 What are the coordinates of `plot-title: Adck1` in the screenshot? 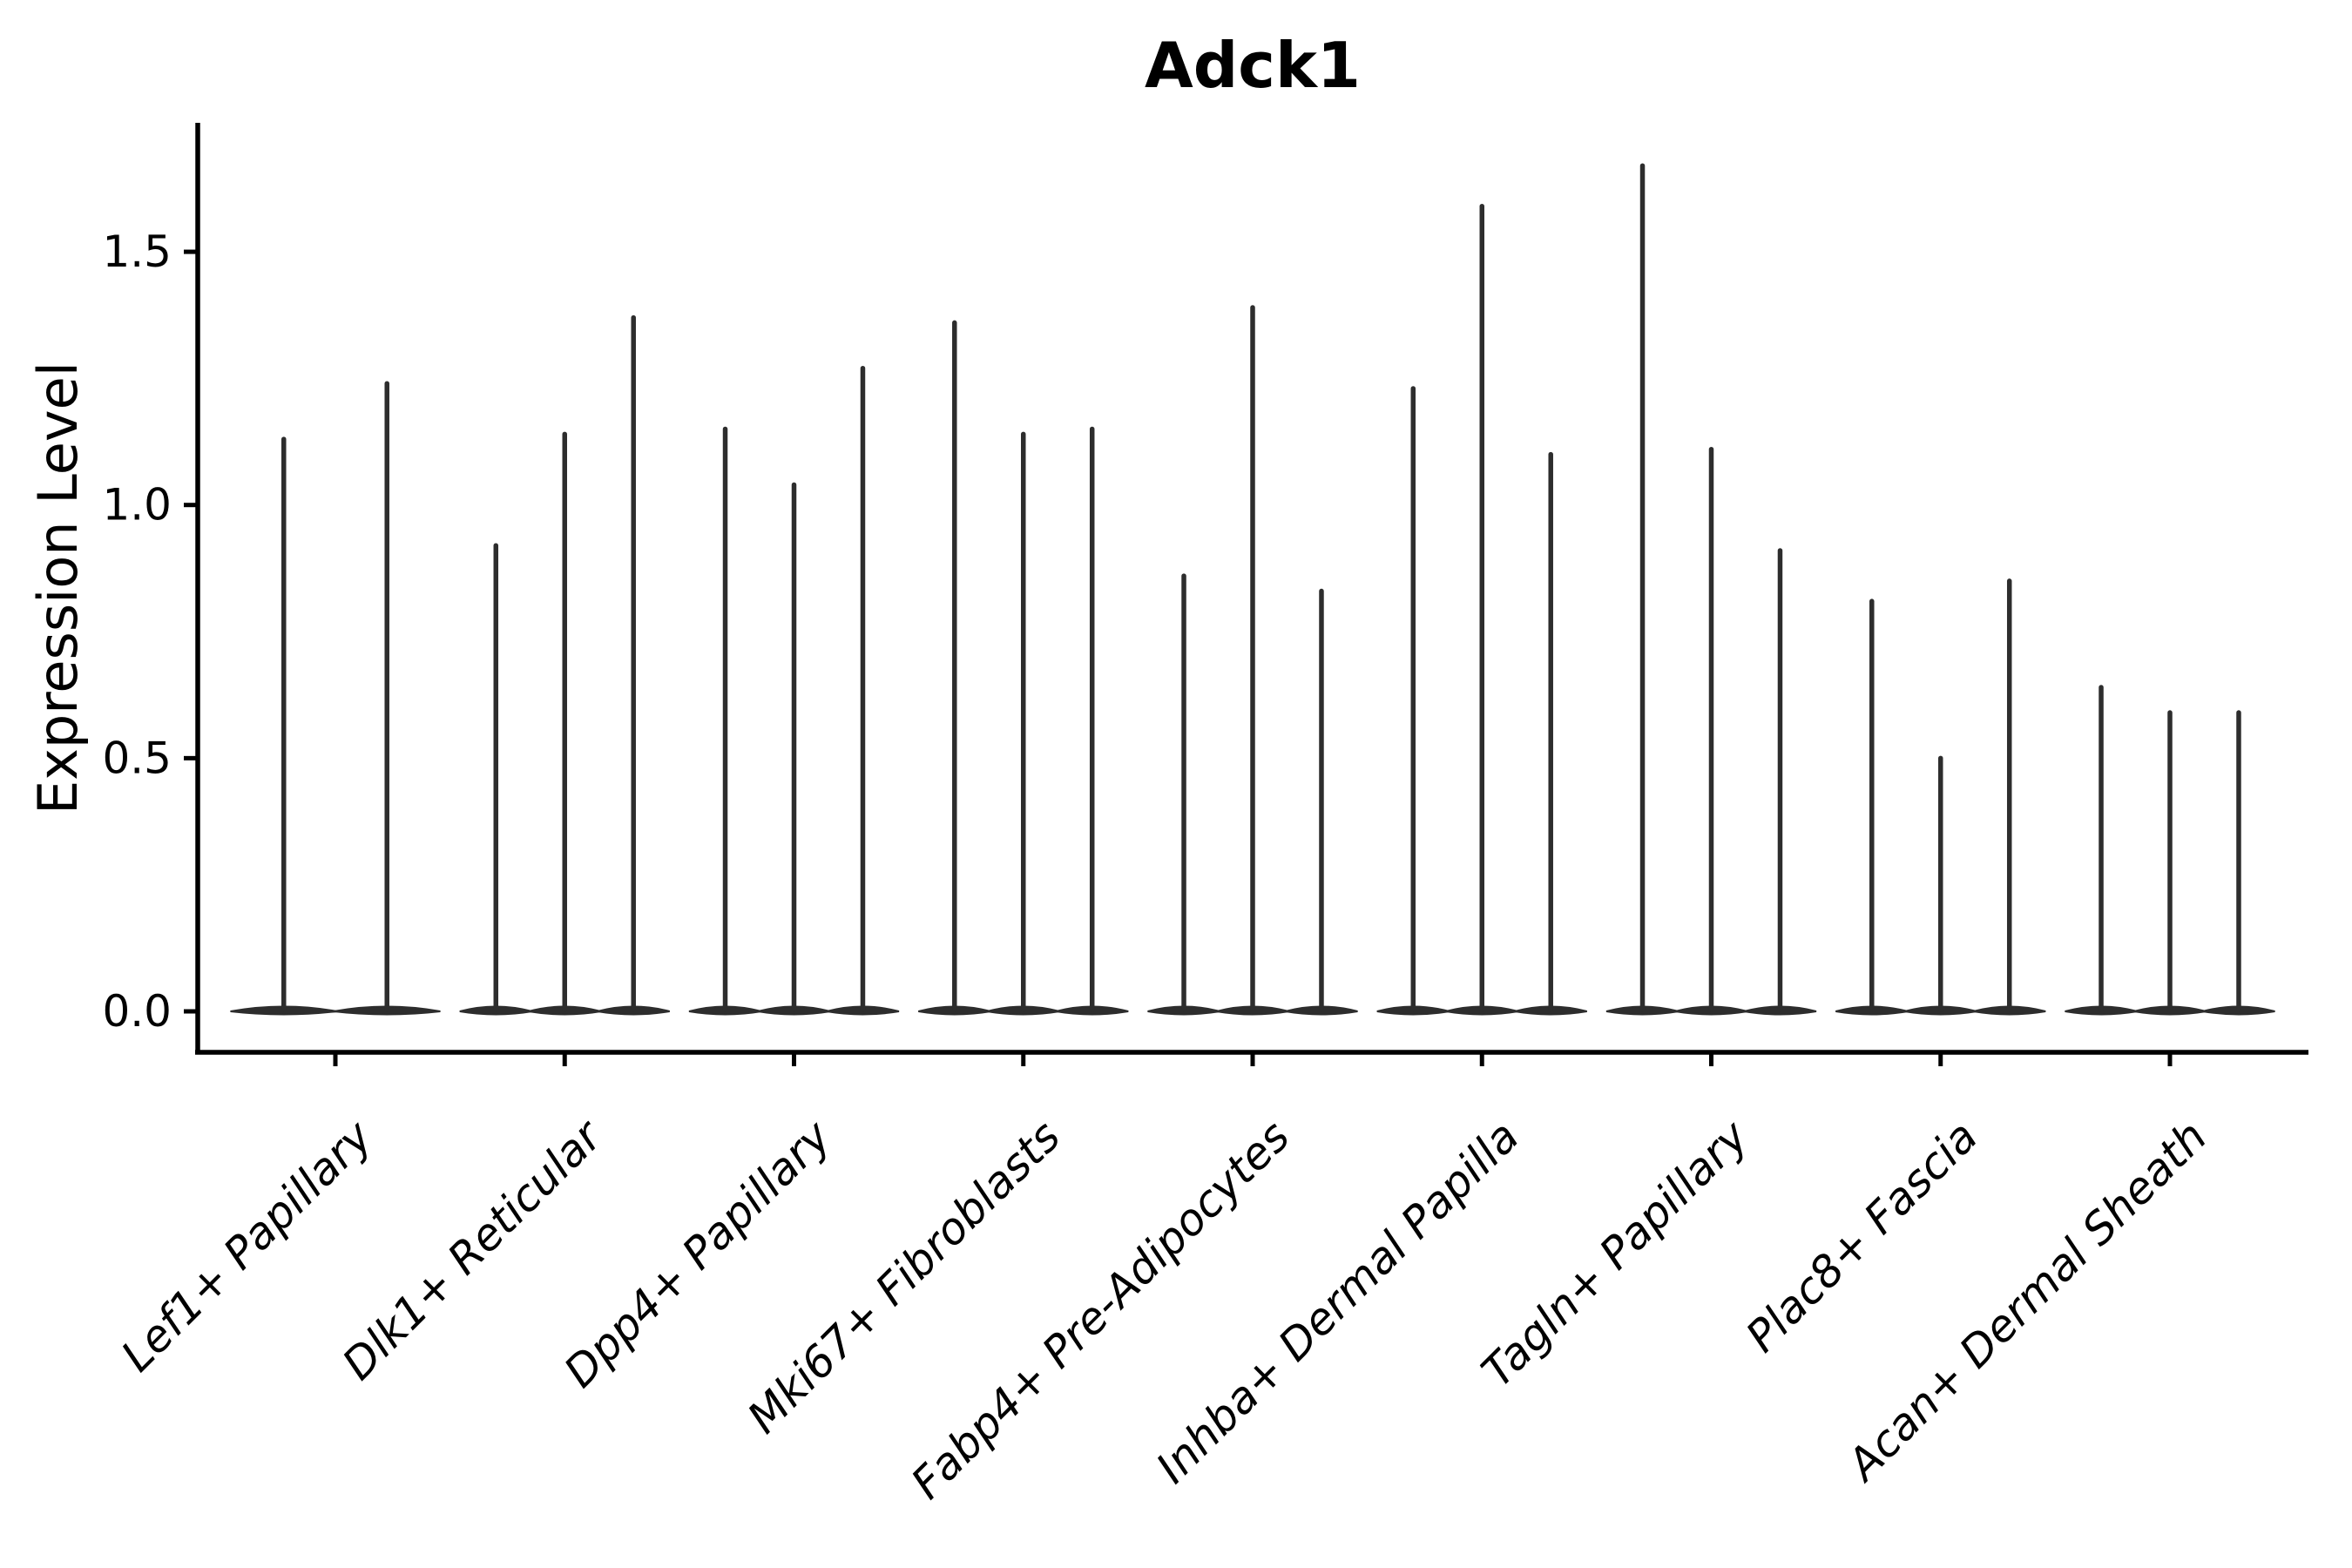 It's located at (1253, 66).